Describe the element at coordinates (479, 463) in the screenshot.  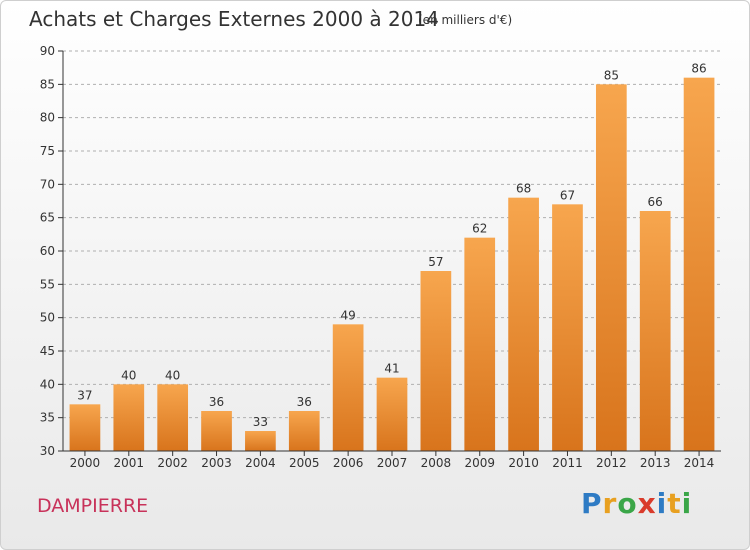
I see `x-tick-label: 2009` at that location.